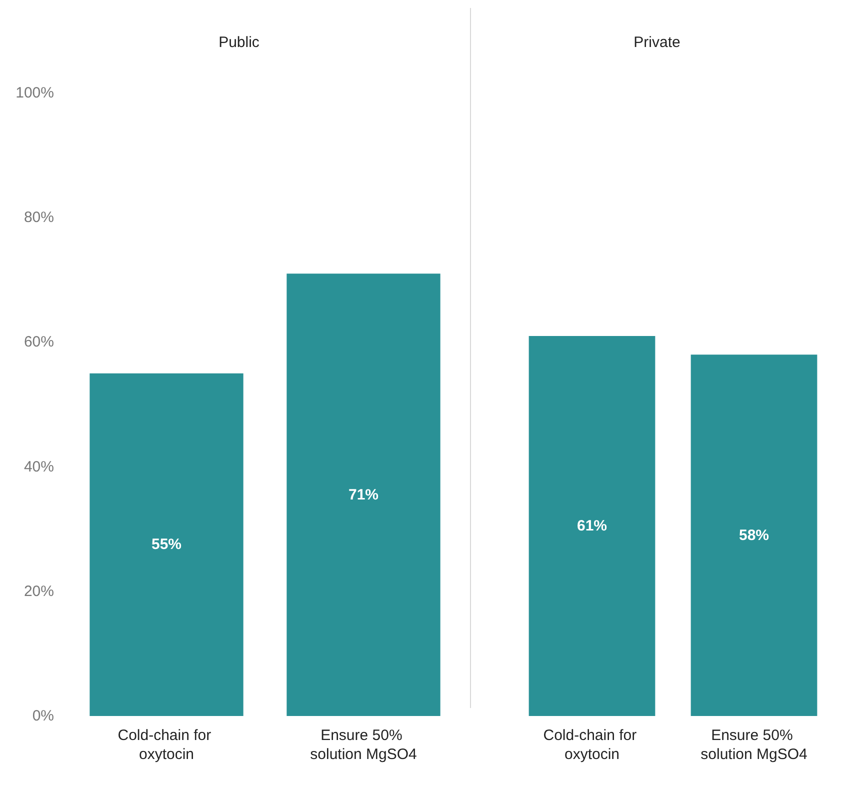 This screenshot has width=852, height=793. What do you see at coordinates (39, 217) in the screenshot?
I see `y-tick-label: 80%` at bounding box center [39, 217].